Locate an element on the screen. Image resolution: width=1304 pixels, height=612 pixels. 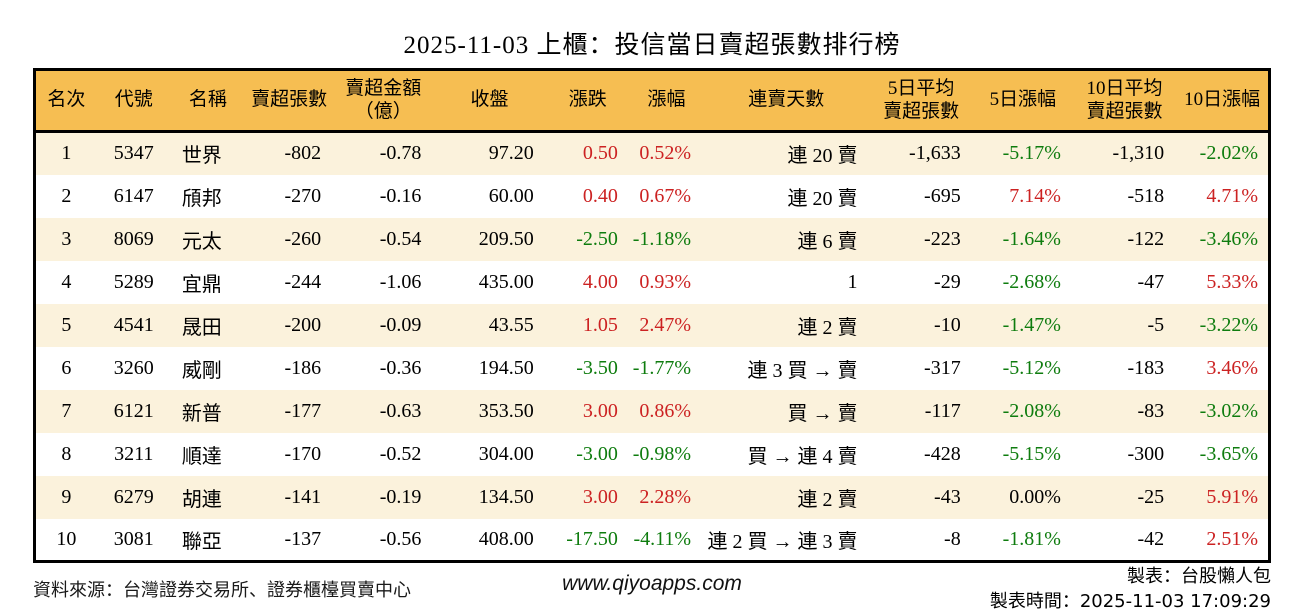
data-source-note: 資料來源：台灣證券交易所、證券櫃檯買賣中心 is located at coordinates (222, 590).